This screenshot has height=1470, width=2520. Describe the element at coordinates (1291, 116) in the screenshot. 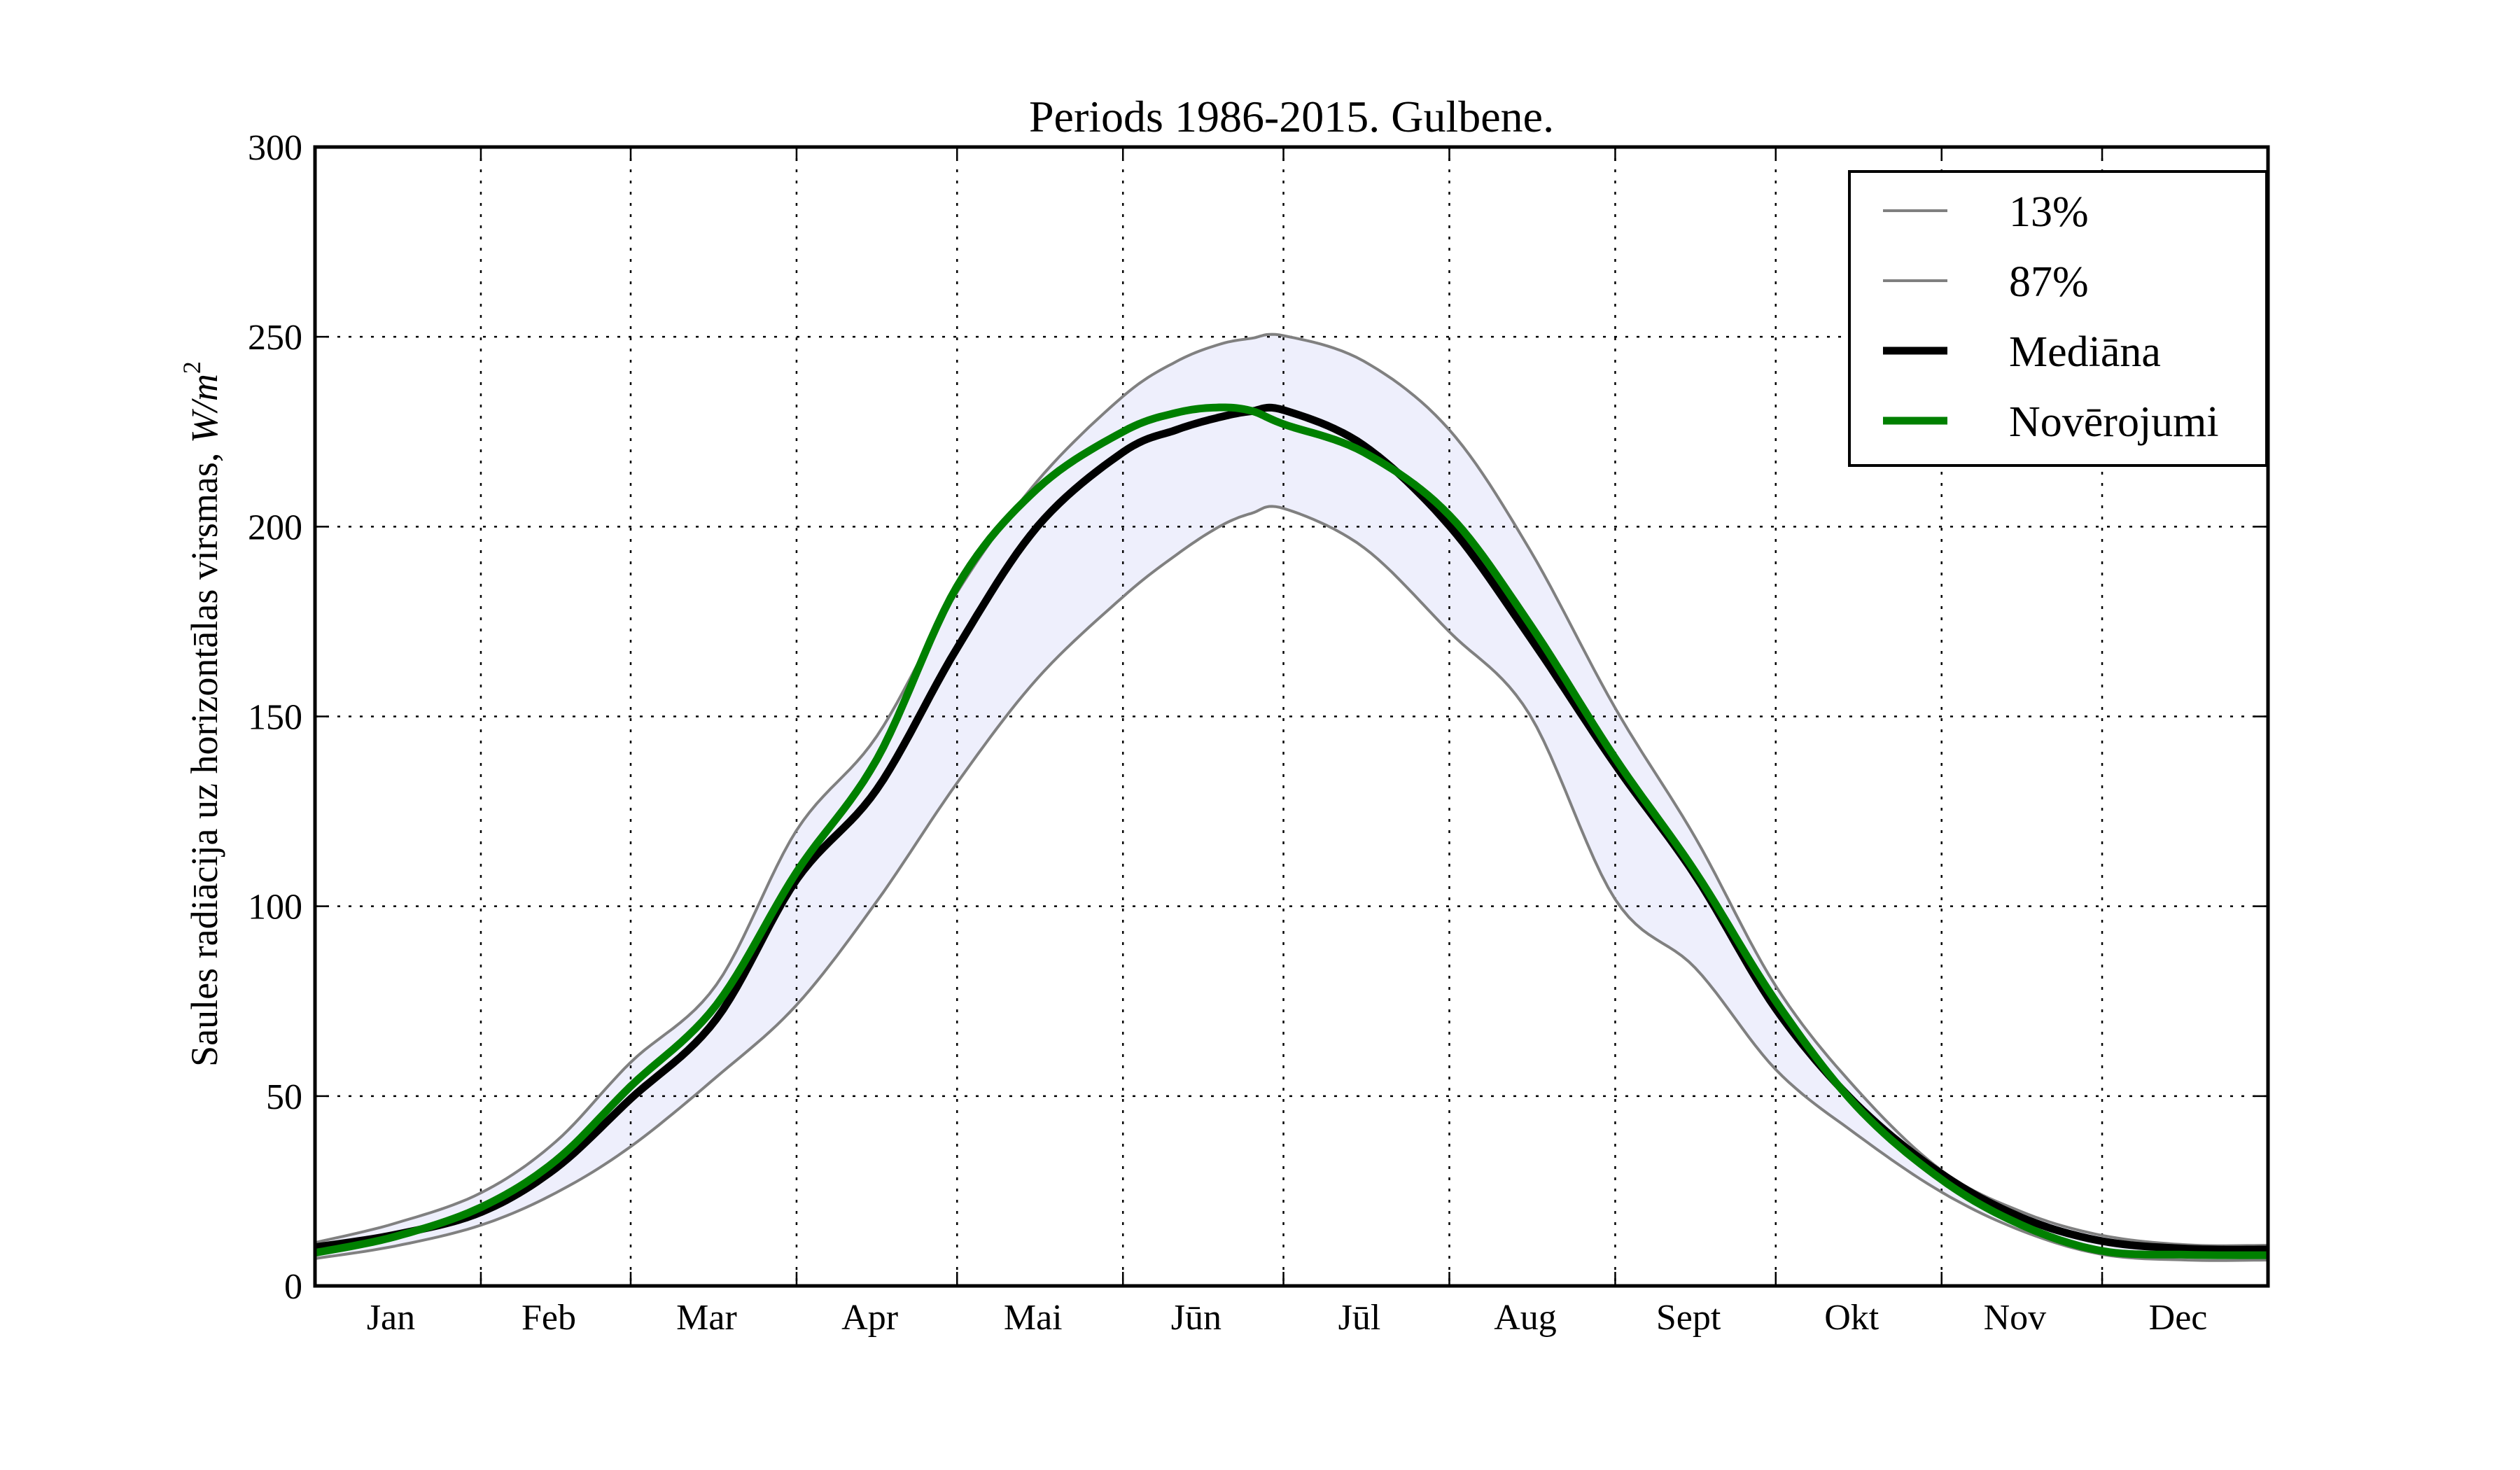

I see `chart-title: Periods 1986-2015. Gulbene.` at that location.